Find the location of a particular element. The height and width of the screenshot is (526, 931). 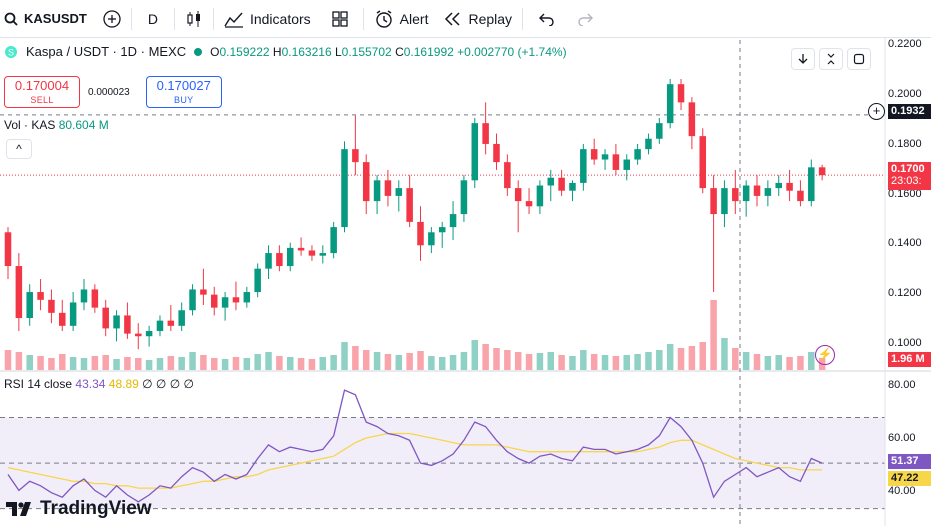

buy-button: 0.170027 BUY is located at coordinates (183, 92).